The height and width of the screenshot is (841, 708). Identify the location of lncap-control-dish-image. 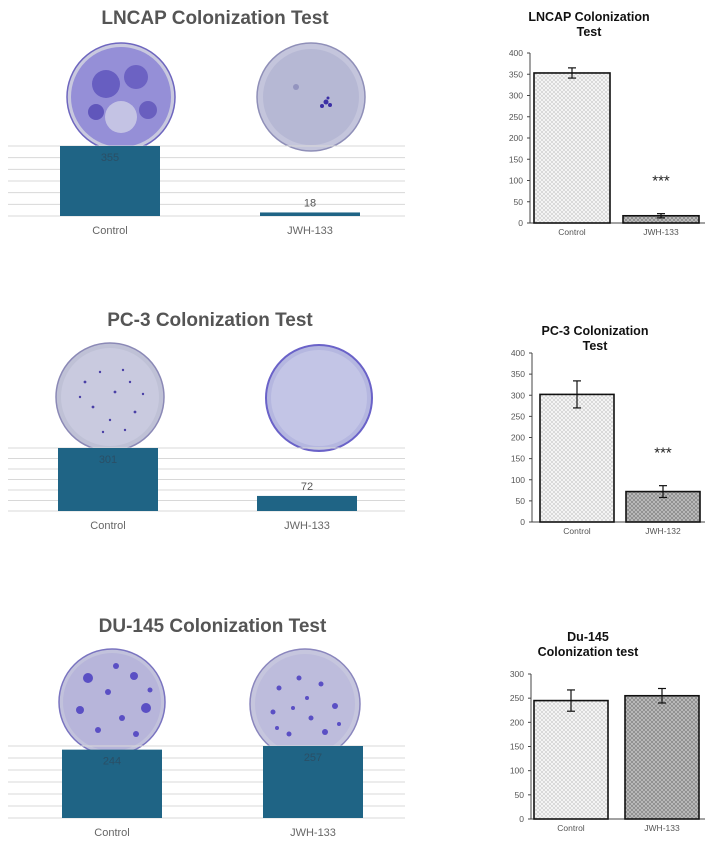
(121, 97).